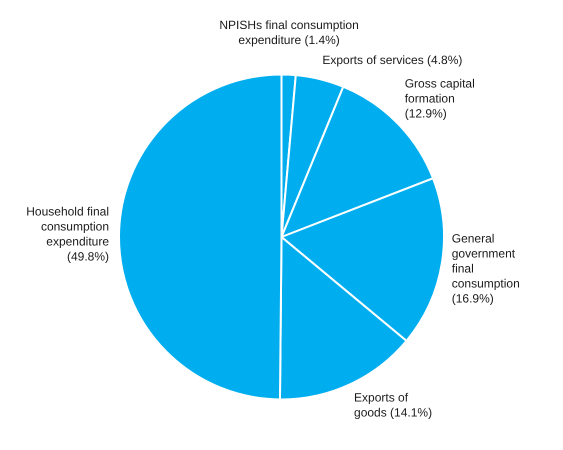 The width and height of the screenshot is (563, 450). Describe the element at coordinates (473, 299) in the screenshot. I see `data-label: (16.9%)` at that location.